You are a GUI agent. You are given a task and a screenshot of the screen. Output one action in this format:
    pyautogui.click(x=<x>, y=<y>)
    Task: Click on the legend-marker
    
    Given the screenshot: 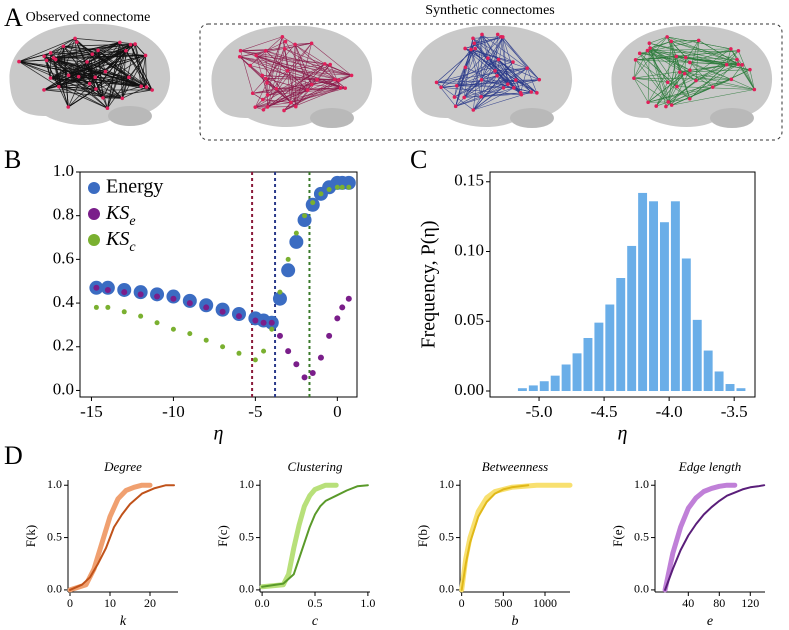 What is the action you would take?
    pyautogui.click(x=94, y=188)
    